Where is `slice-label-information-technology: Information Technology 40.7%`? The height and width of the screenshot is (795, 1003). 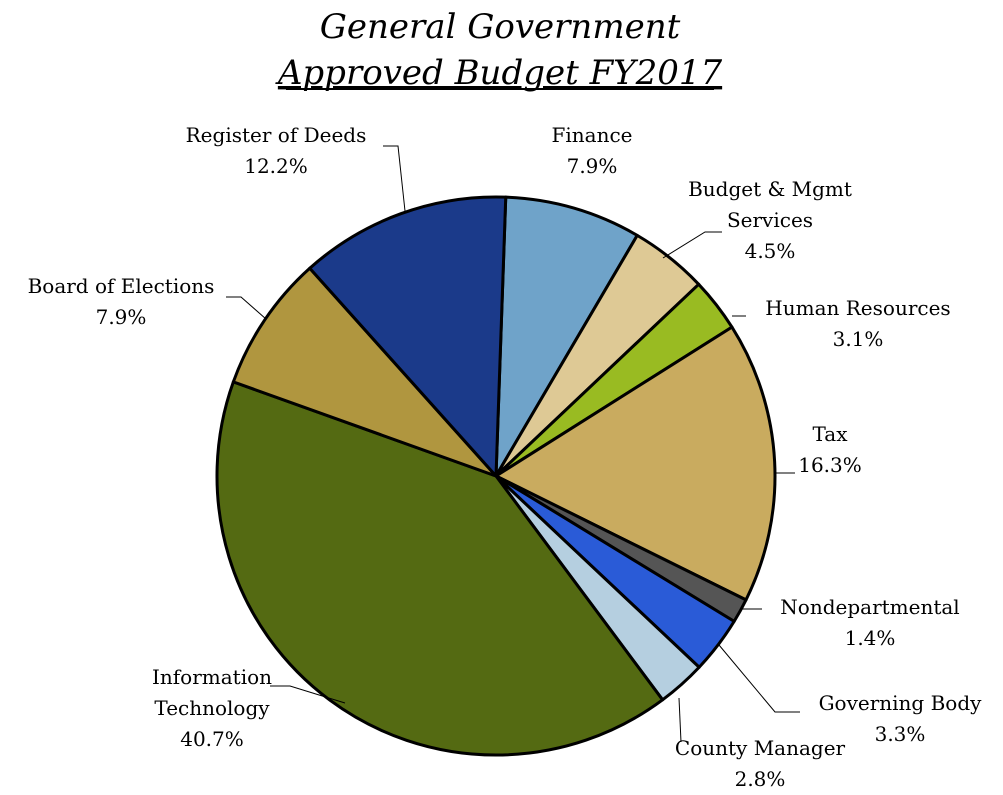 slice-label-information-technology: Information Technology 40.7% is located at coordinates (212, 708).